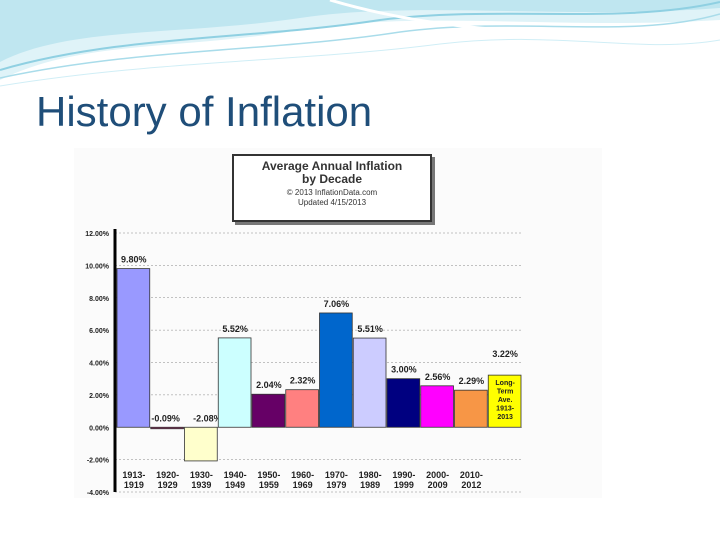  I want to click on category-label: 2013, so click(505, 417).